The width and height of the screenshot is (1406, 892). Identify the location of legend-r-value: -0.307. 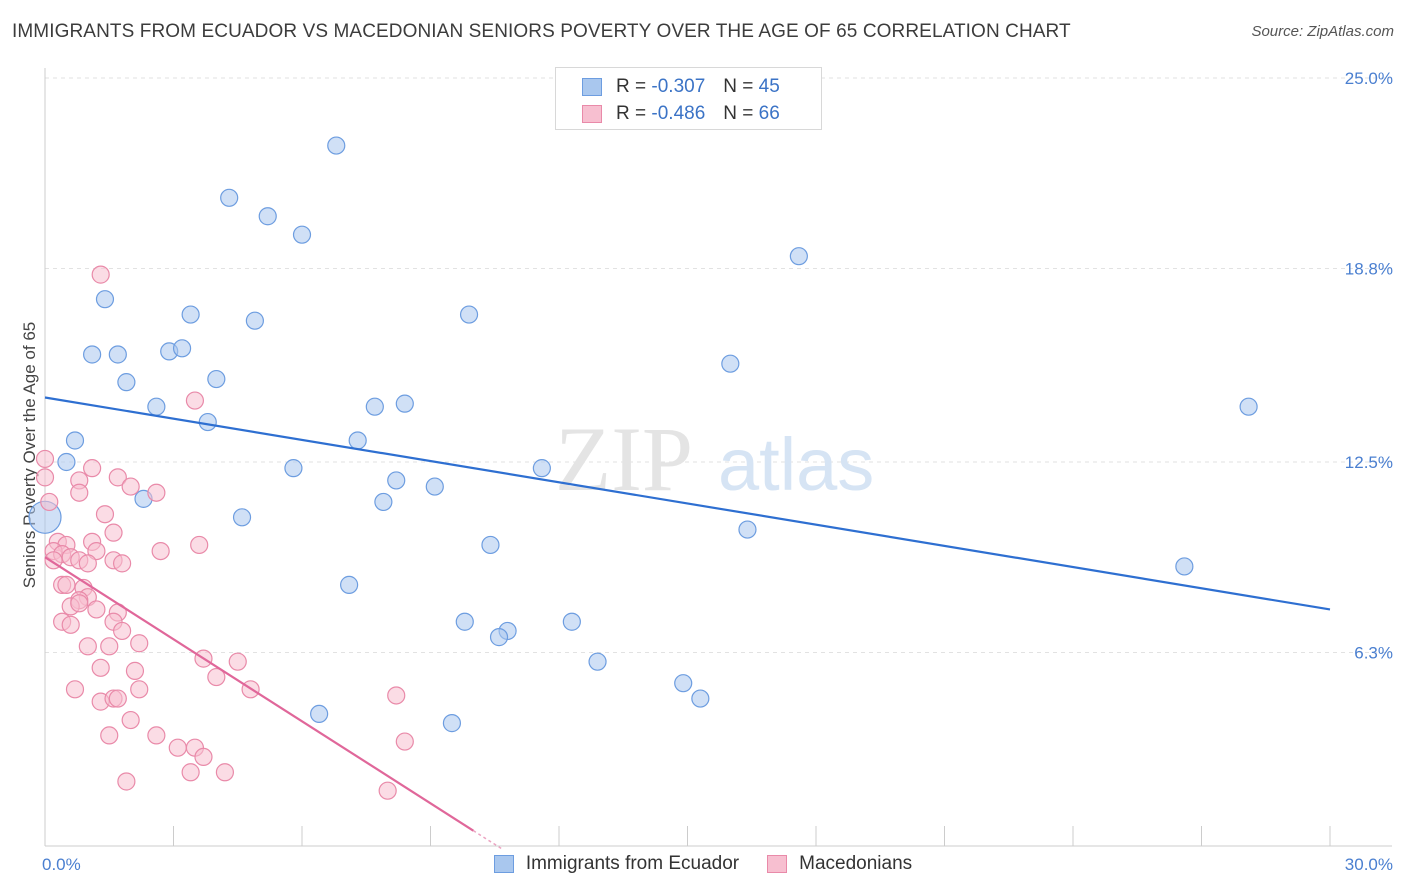
(678, 86).